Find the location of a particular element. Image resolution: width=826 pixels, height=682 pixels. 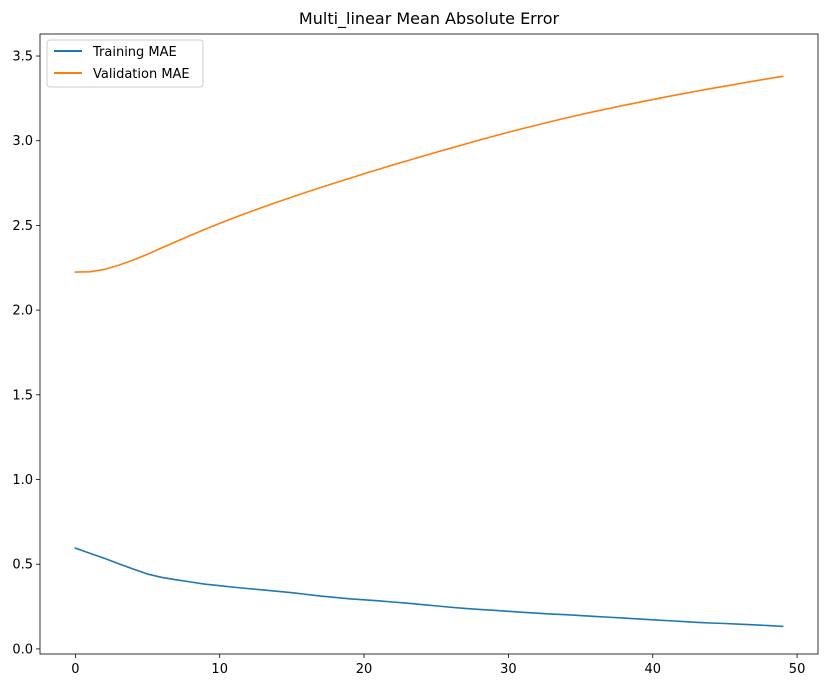

series-line-training-mae is located at coordinates (429, 587).